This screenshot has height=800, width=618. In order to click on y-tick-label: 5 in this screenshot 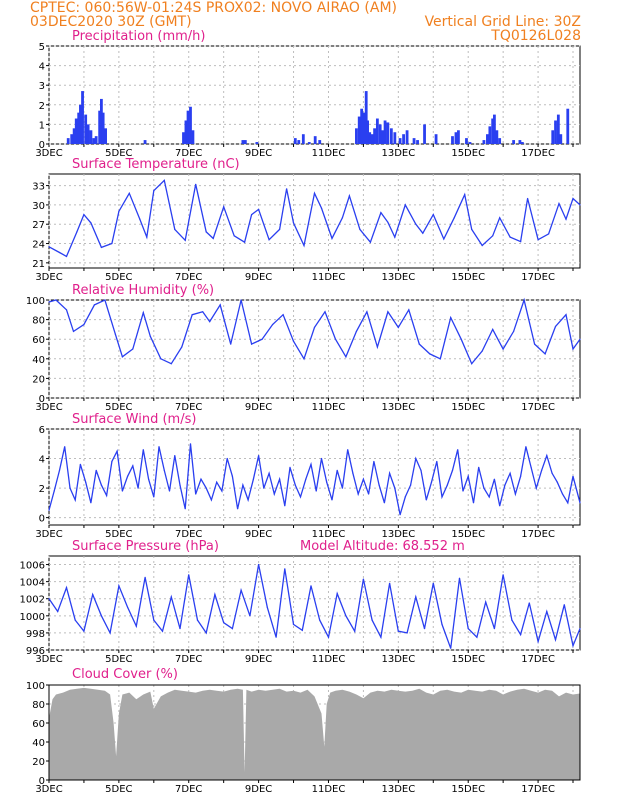, I will do `click(42, 47)`.